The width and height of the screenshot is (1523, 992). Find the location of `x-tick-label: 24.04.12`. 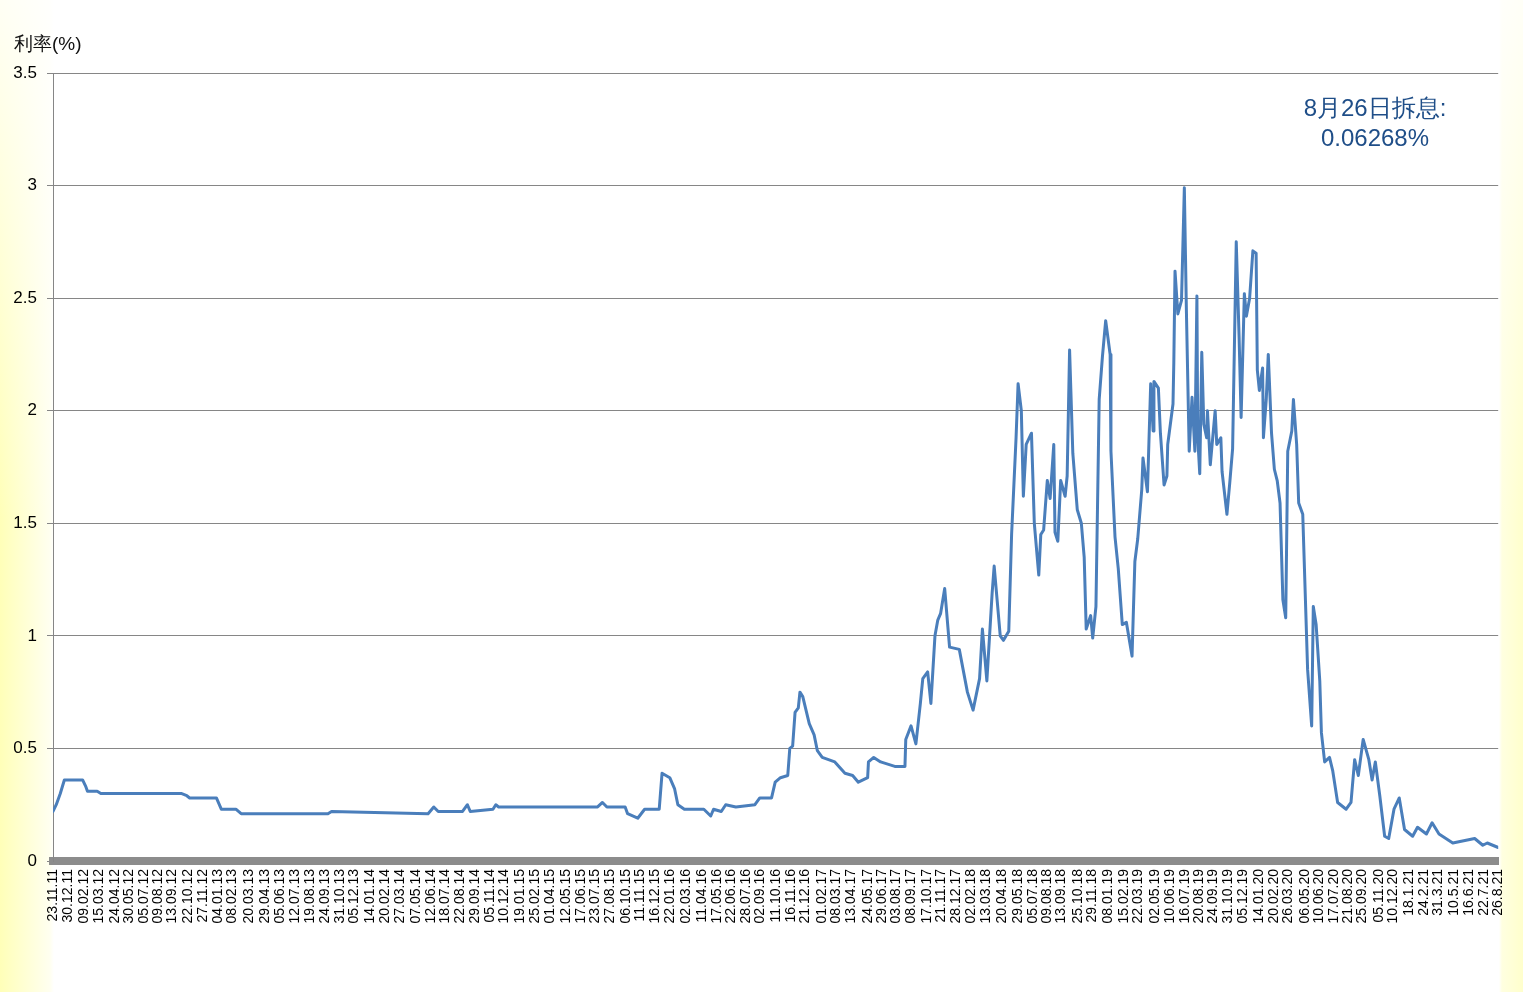

x-tick-label: 24.04.12 is located at coordinates (113, 896).